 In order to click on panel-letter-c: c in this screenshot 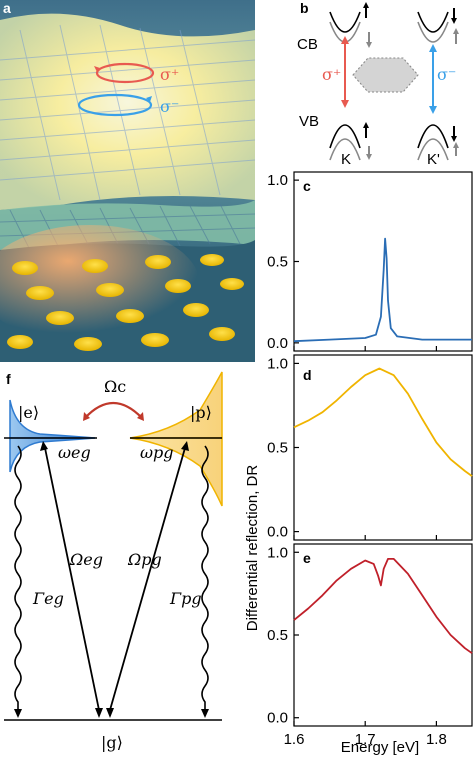, I will do `click(307, 186)`.